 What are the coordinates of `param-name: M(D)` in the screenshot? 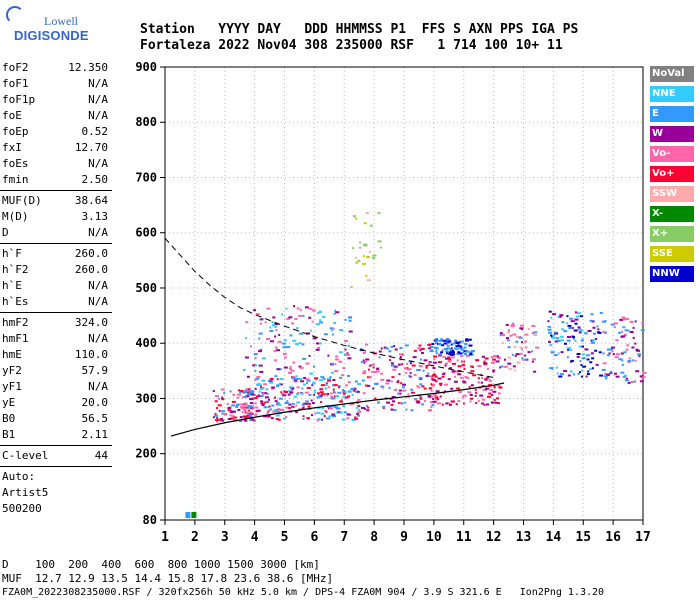 It's located at (15, 216).